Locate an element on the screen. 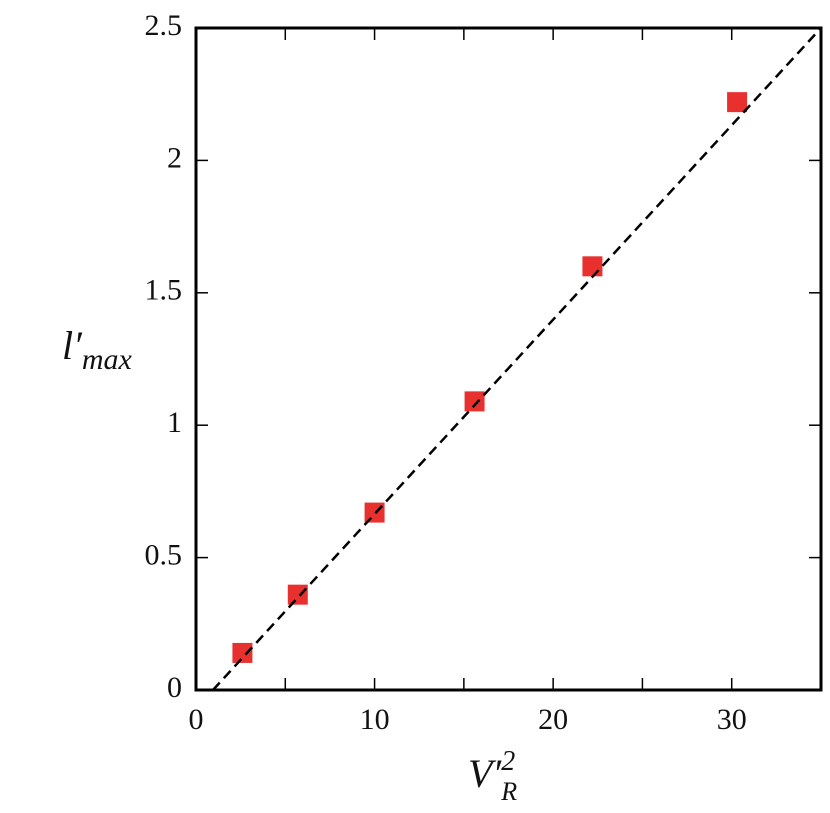 This screenshot has width=830, height=813. x-tick-label: 10 is located at coordinates (375, 719).